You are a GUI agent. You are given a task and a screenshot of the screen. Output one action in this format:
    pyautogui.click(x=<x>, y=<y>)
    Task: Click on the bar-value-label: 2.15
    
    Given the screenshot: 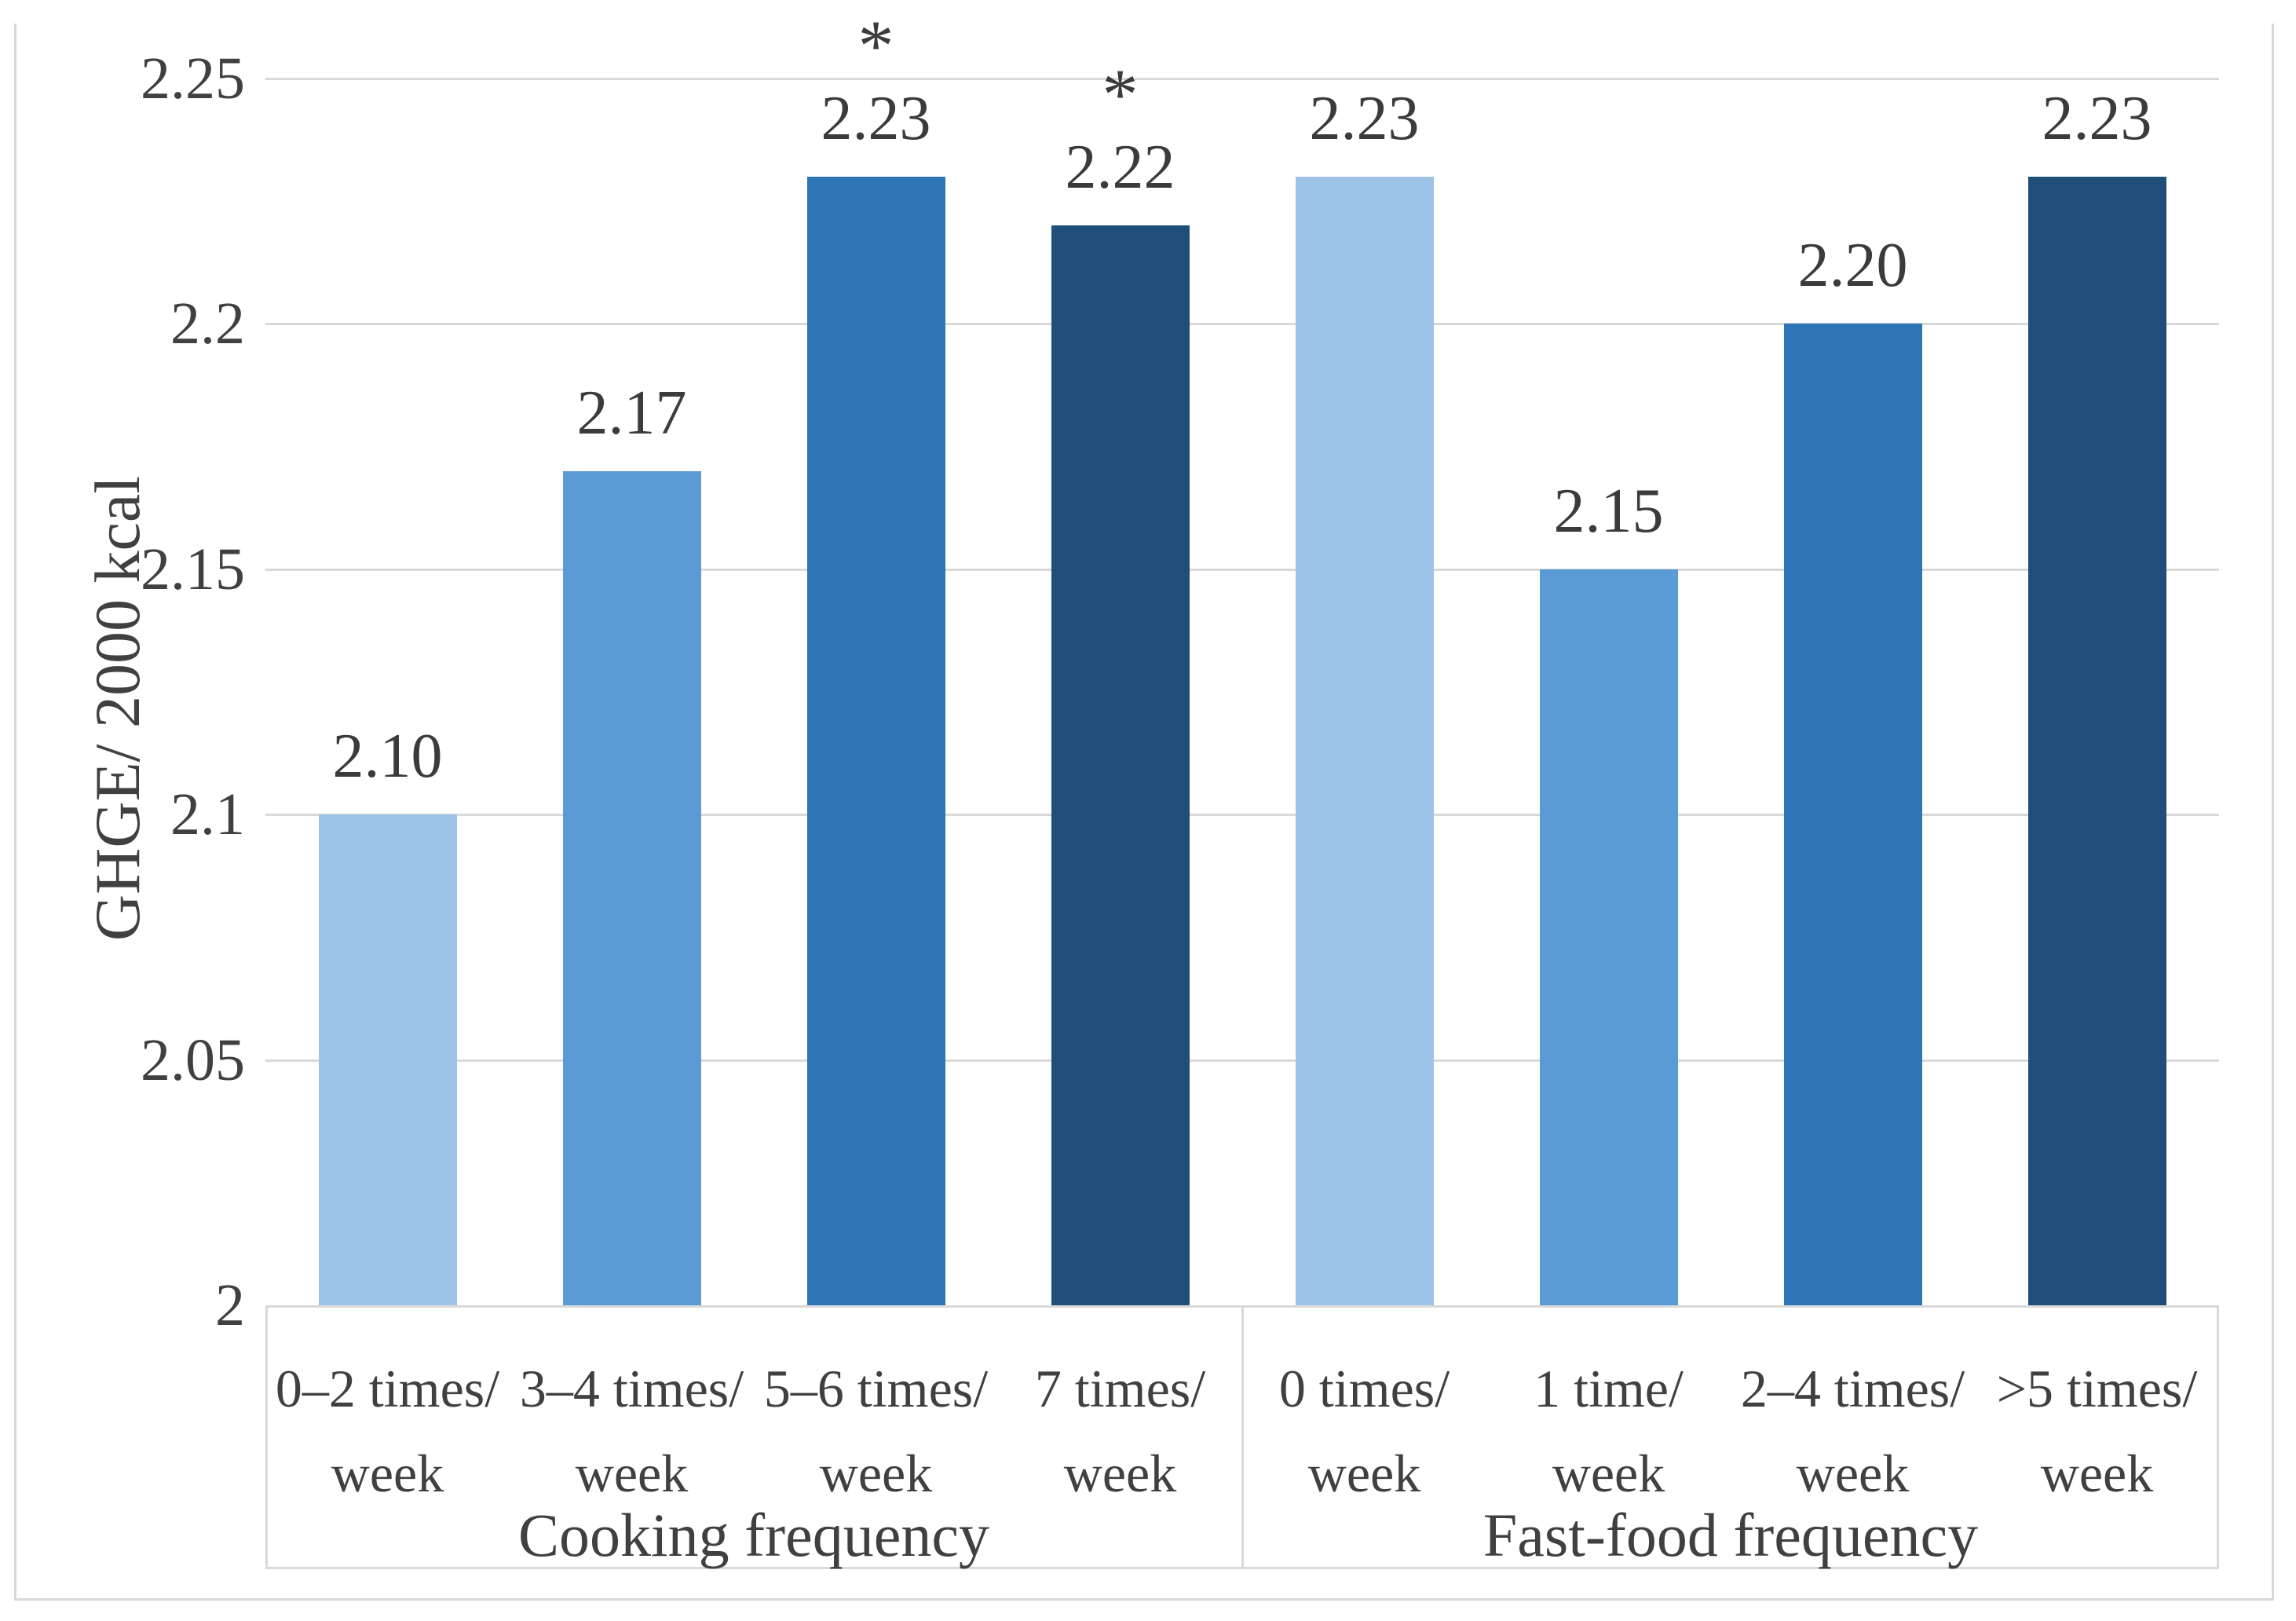 What is the action you would take?
    pyautogui.click(x=1609, y=511)
    